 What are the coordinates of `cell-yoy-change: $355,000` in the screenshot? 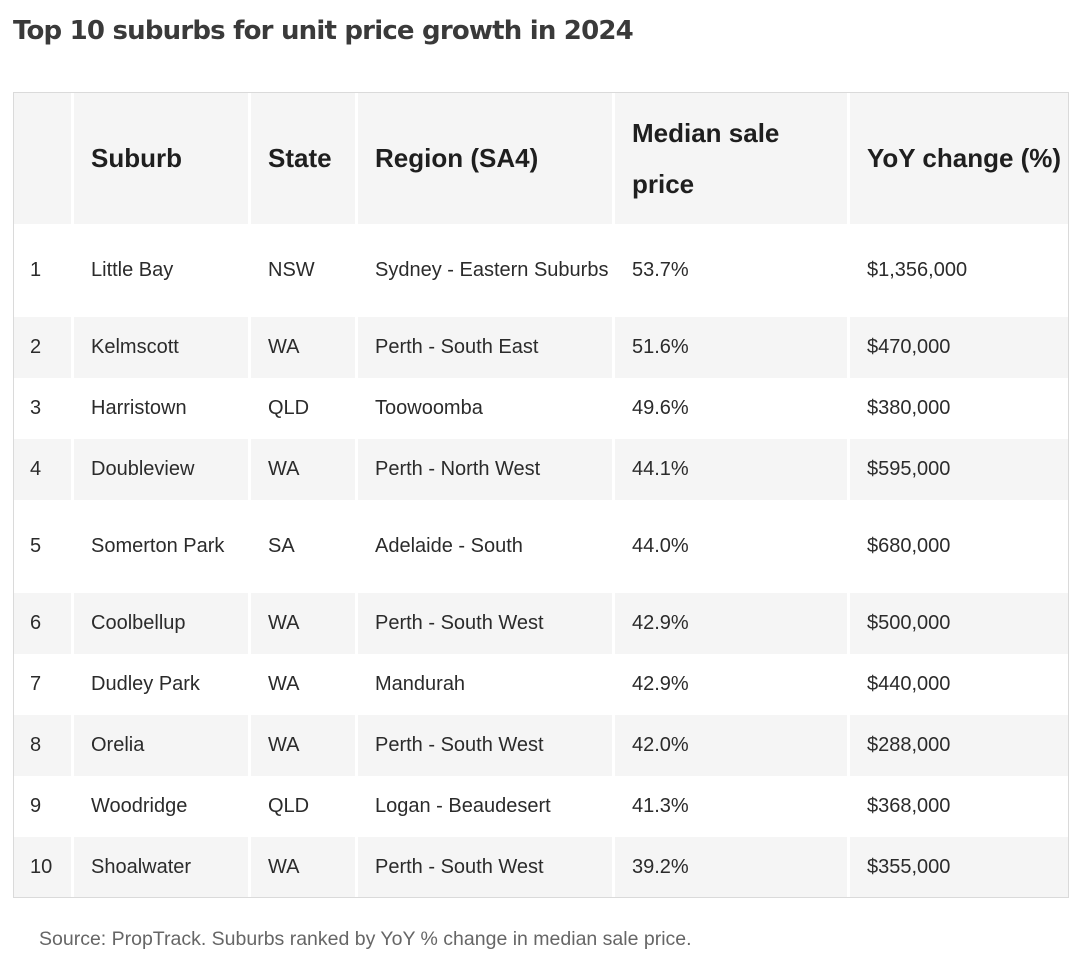 It's located at (959, 867).